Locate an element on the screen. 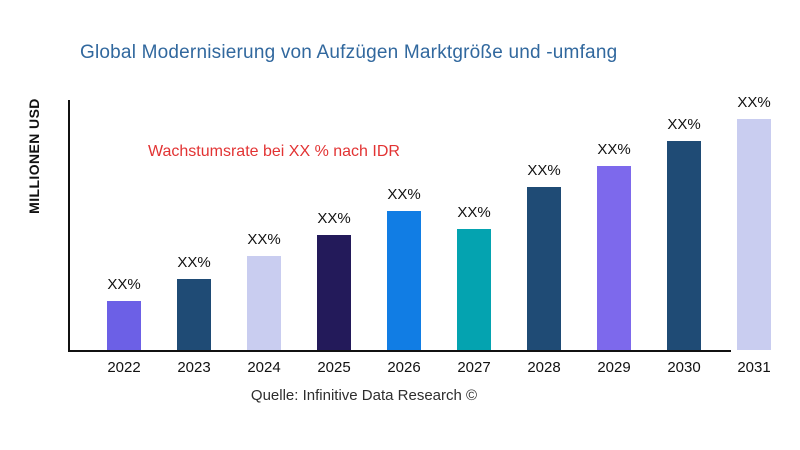 The height and width of the screenshot is (450, 800). x-tick-2023: 2023 is located at coordinates (194, 367).